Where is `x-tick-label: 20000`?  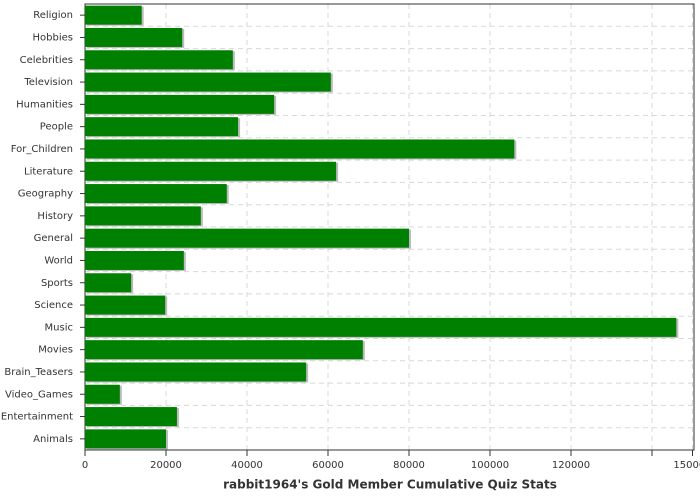
x-tick-label: 20000 is located at coordinates (166, 465).